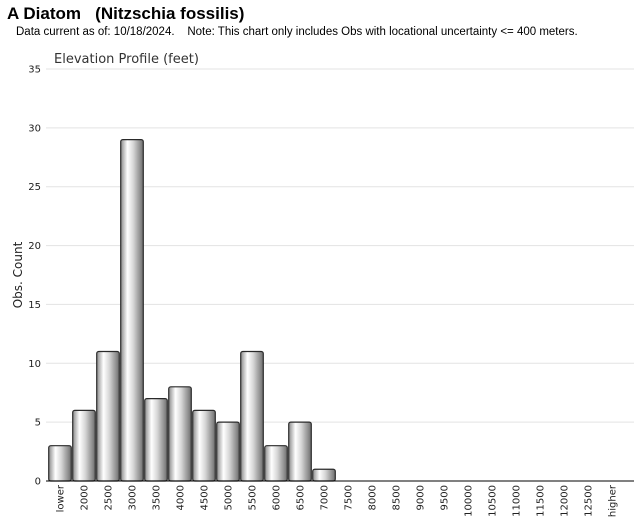  What do you see at coordinates (541, 501) in the screenshot?
I see `x-tick-label: 11500` at bounding box center [541, 501].